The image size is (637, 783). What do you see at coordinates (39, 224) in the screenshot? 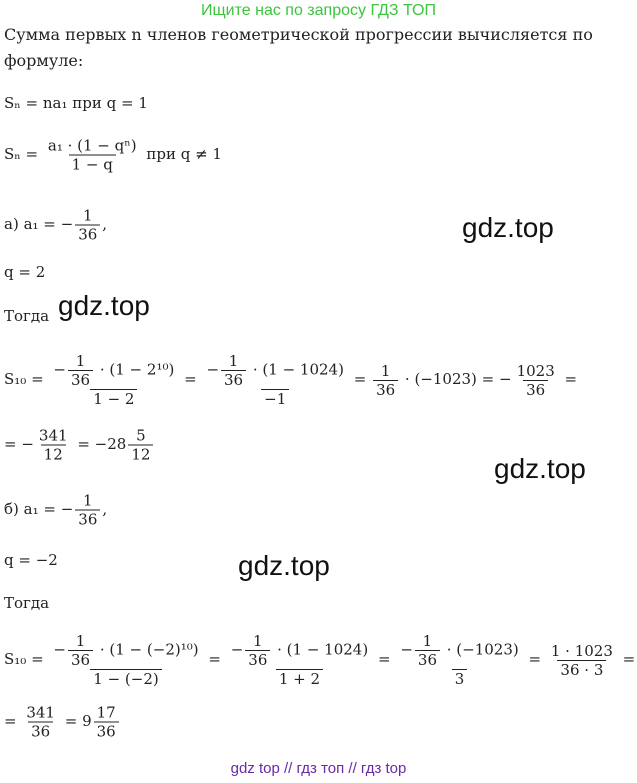
I see `math-text: а) a₁ = −` at bounding box center [39, 224].